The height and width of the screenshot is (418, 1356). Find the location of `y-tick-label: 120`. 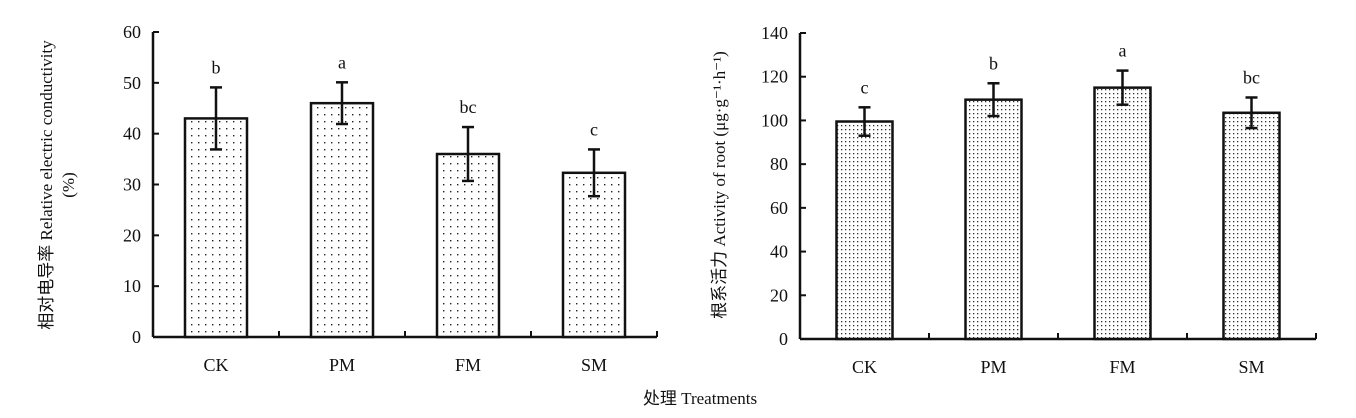

y-tick-label: 120 is located at coordinates (774, 77).